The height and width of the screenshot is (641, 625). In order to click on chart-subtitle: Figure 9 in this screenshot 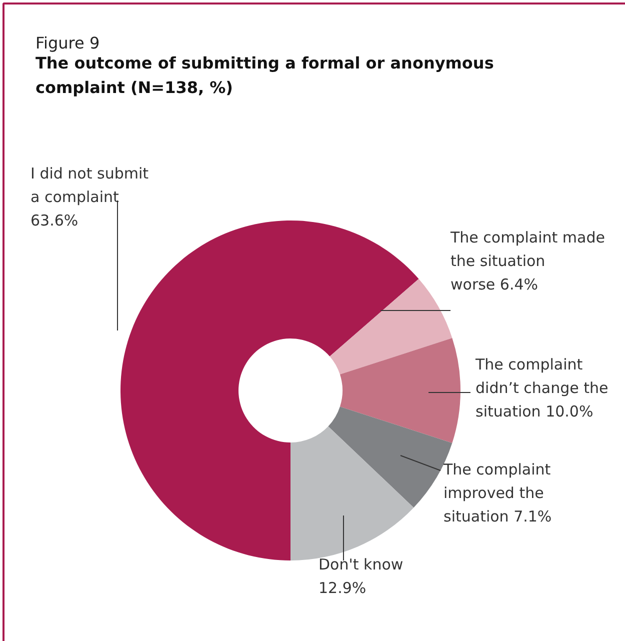, I will do `click(68, 43)`.